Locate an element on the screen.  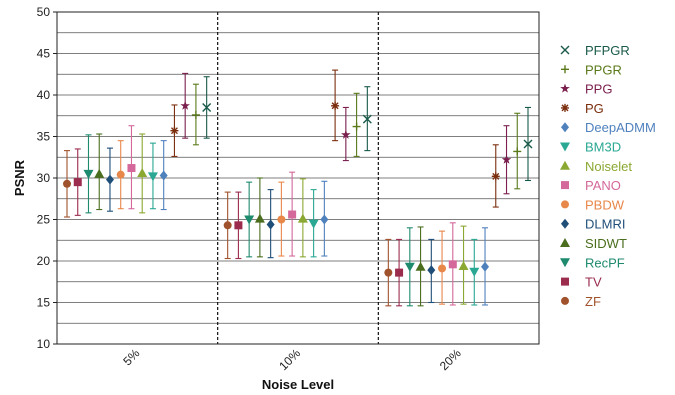
legend-item: PFPGR is located at coordinates (595, 50).